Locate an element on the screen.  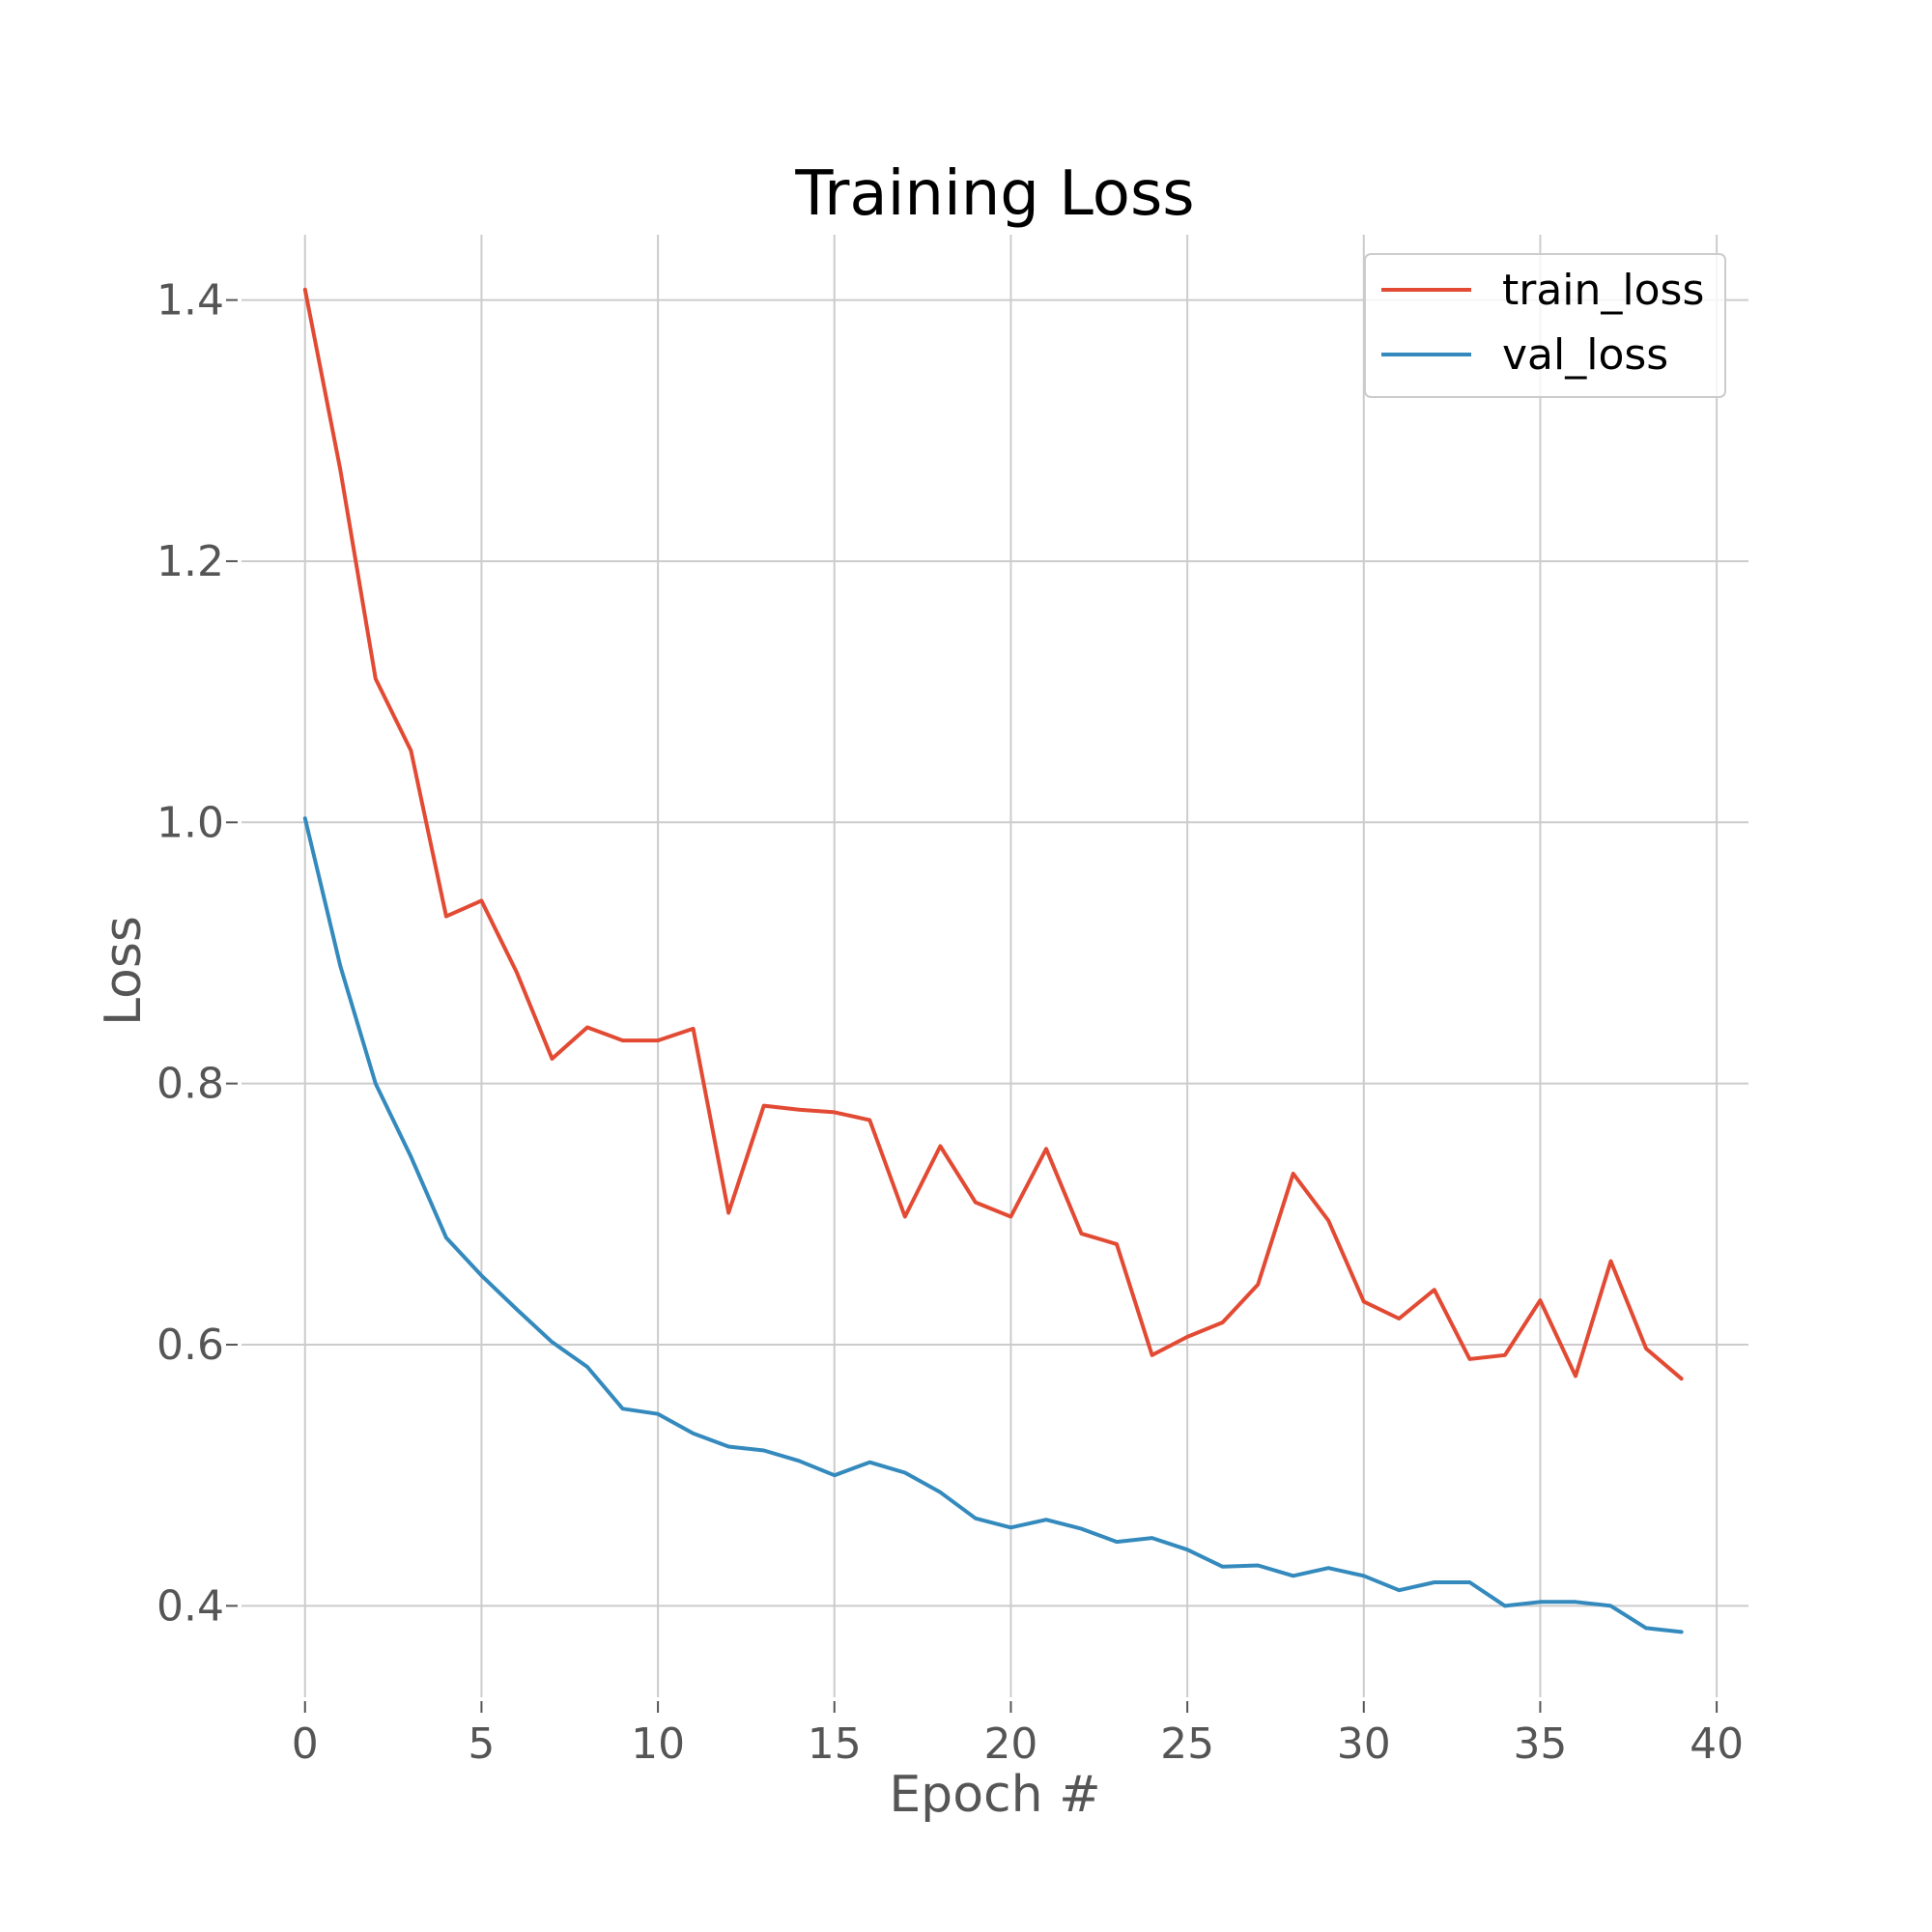
chart-title: Training Loss is located at coordinates (994, 194).